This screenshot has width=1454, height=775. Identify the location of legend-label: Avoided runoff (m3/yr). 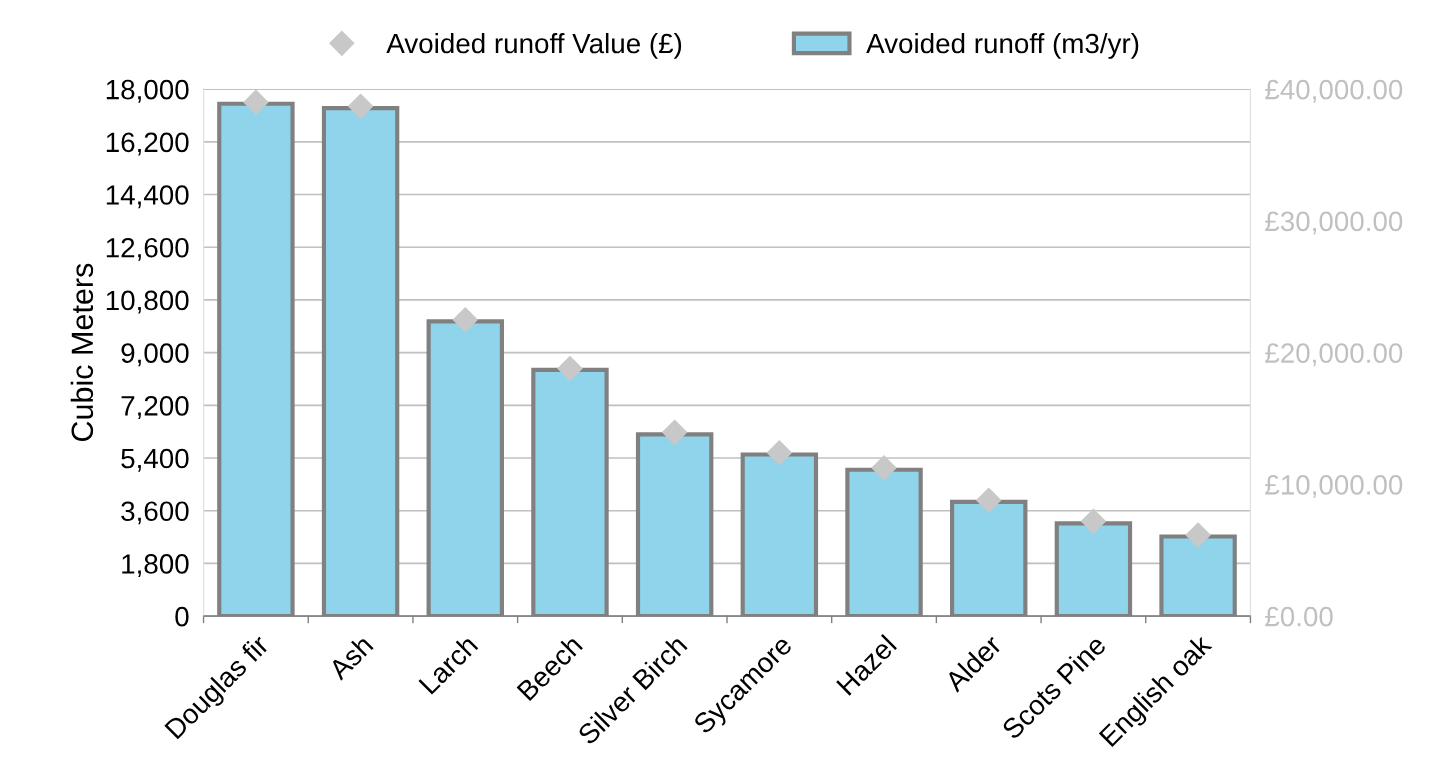
(1002, 45).